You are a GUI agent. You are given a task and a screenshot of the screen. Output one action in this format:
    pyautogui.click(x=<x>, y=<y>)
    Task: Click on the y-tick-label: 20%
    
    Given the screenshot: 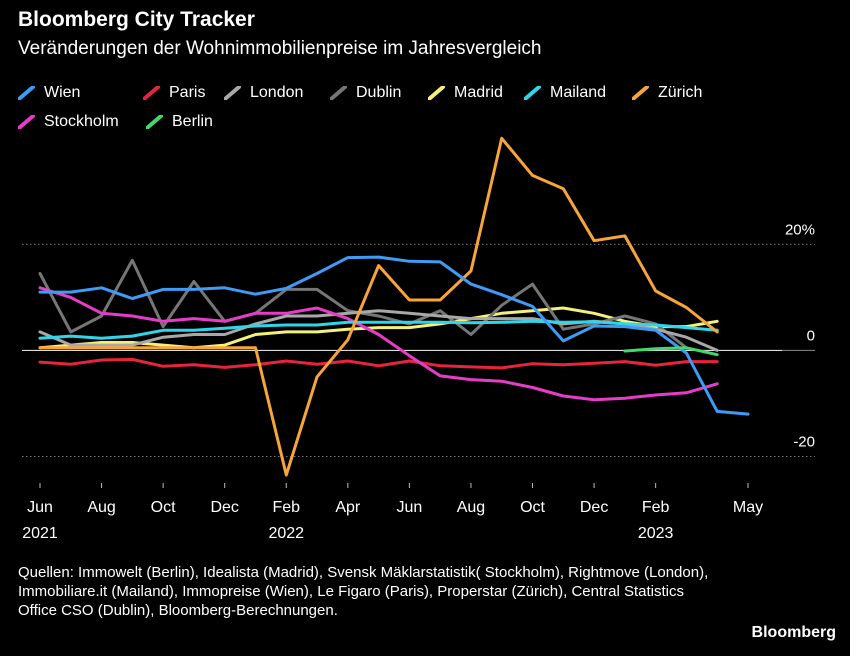 What is the action you would take?
    pyautogui.click(x=800, y=229)
    